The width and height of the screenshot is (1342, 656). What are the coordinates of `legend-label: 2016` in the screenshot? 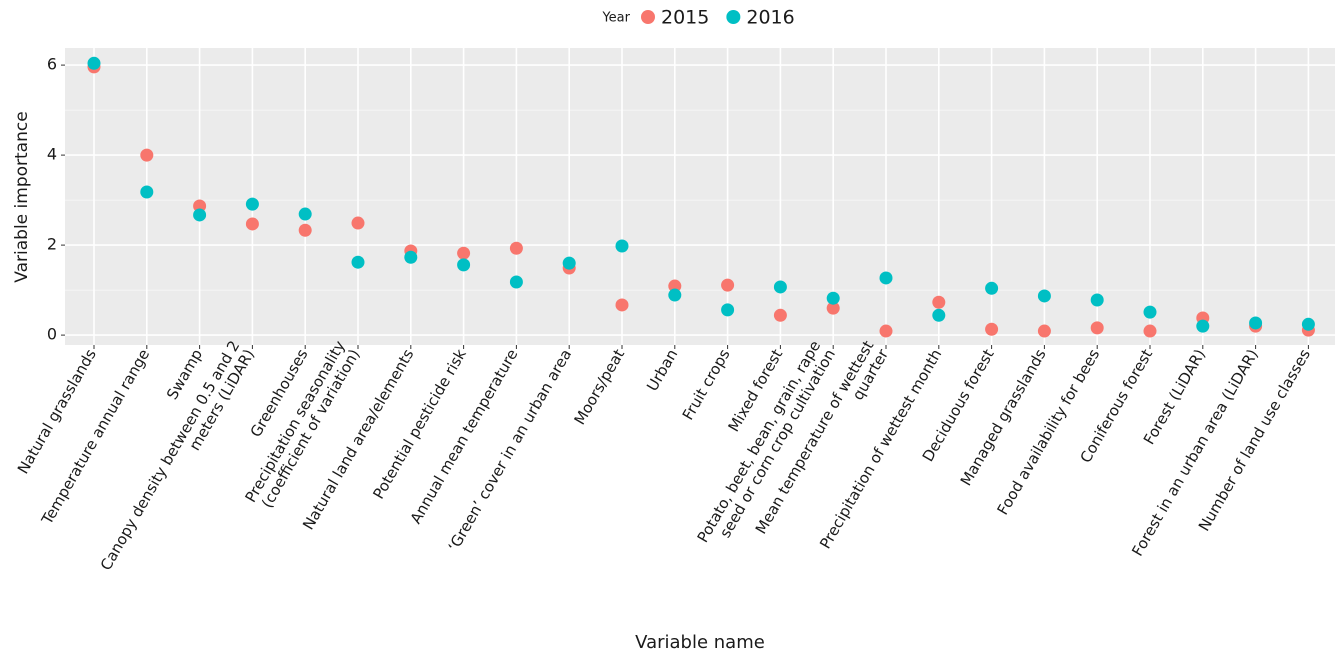 It's located at (770, 18).